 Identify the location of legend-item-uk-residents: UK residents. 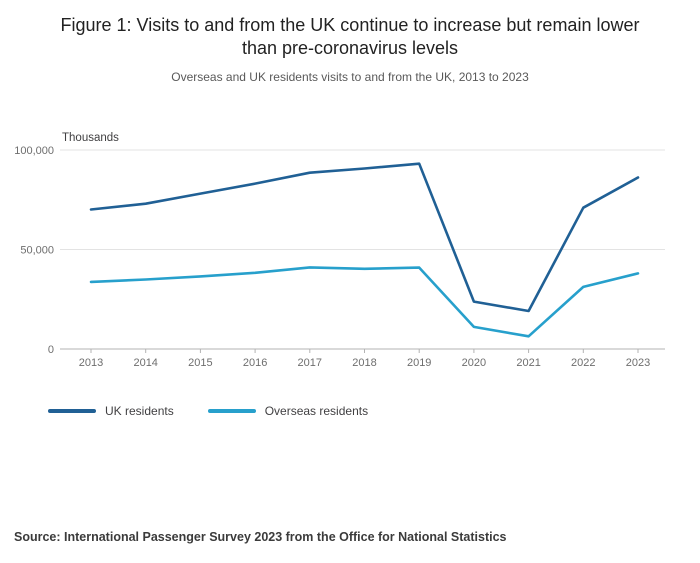
(111, 411).